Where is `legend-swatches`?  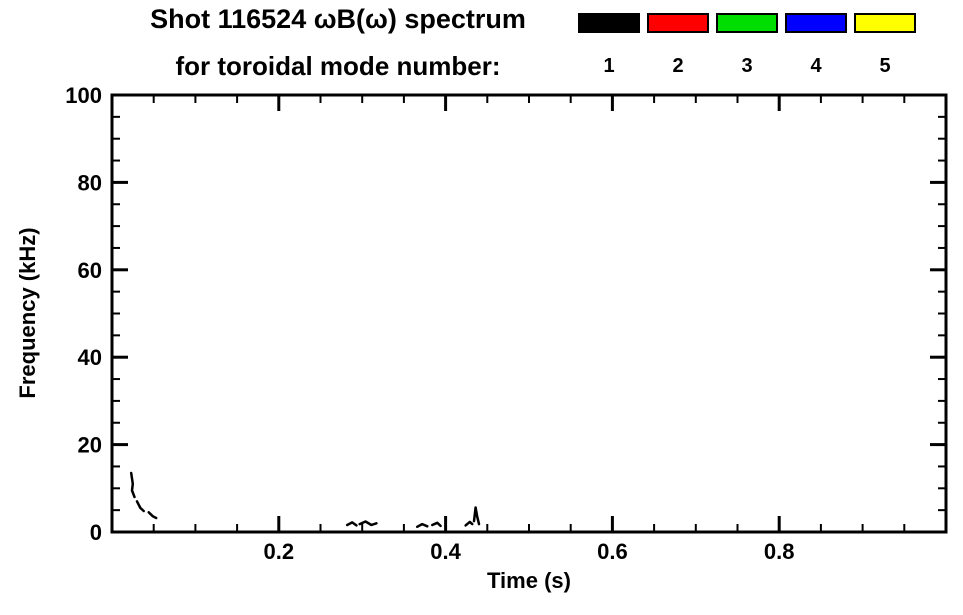
legend-swatches is located at coordinates (747, 23).